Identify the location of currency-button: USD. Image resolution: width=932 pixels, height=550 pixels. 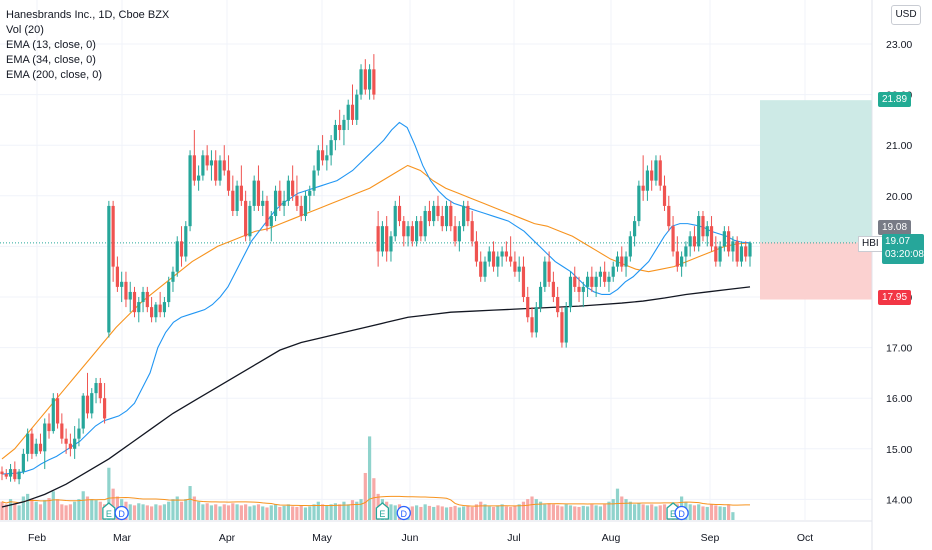
(906, 15).